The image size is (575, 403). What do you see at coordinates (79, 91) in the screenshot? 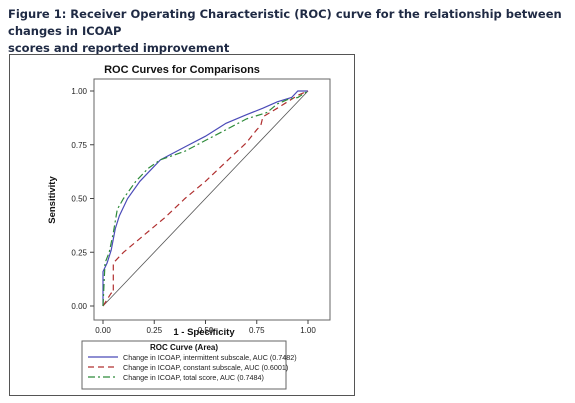
I see `y-tick-label: 1.00` at bounding box center [79, 91].